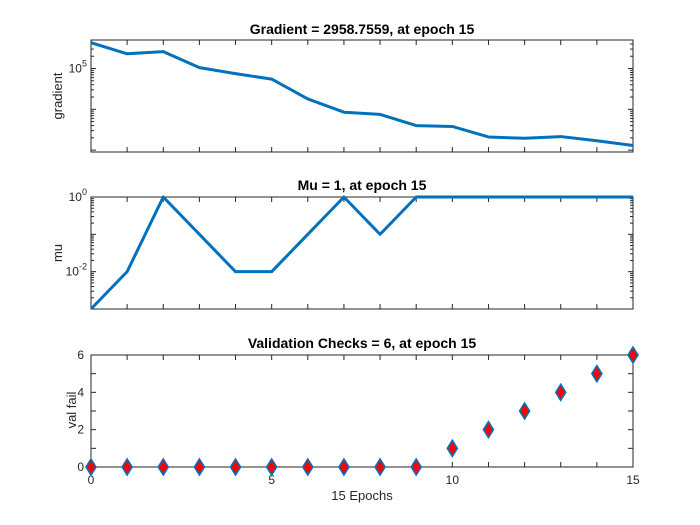  I want to click on y-tick-label: 2, so click(80, 430).